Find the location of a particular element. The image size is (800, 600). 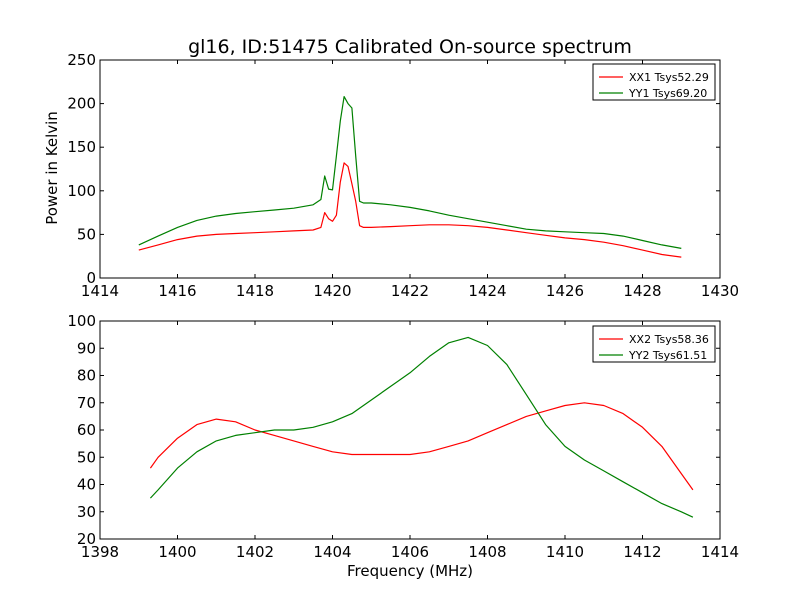

chart-0-series-0-line is located at coordinates (410, 210).